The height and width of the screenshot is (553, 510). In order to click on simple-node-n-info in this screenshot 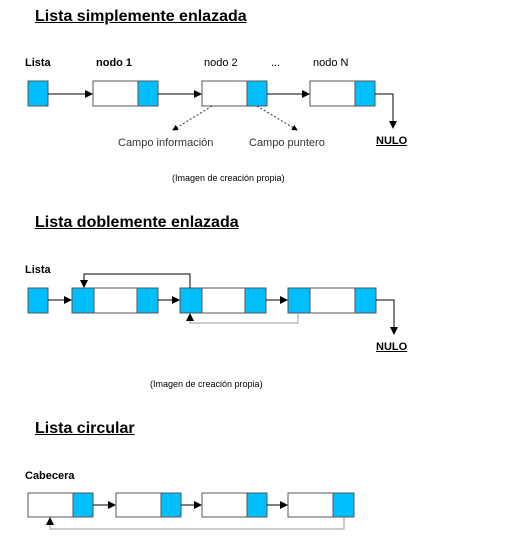, I will do `click(332, 93)`.